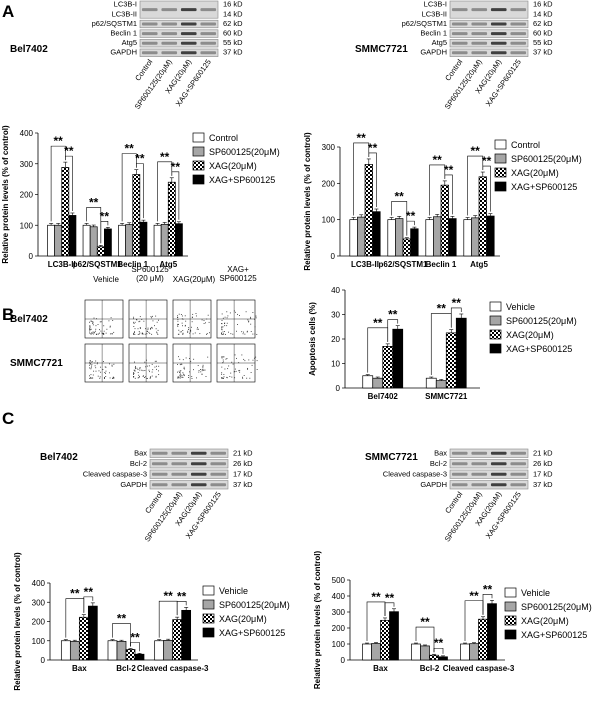 The width and height of the screenshot is (600, 713). What do you see at coordinates (123, 52) in the screenshot?
I see `blot-label: GAPDH` at bounding box center [123, 52].